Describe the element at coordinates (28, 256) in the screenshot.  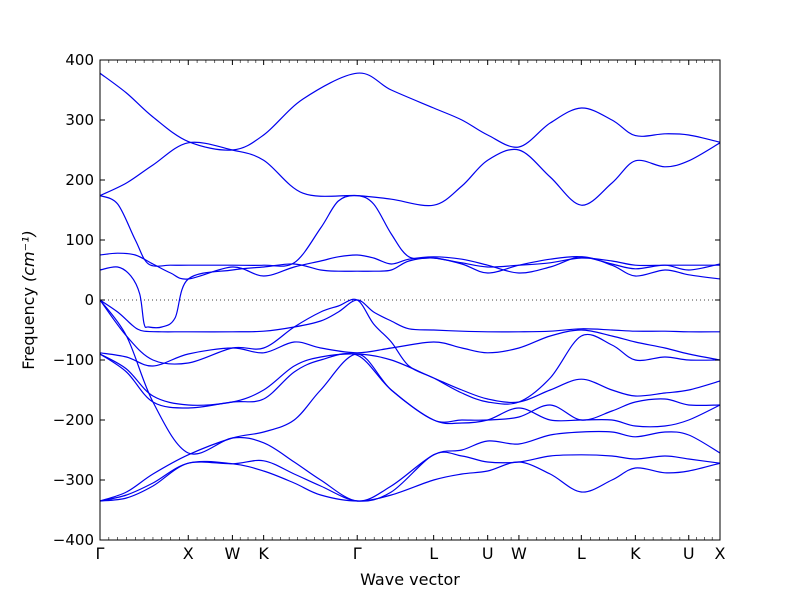
I see `y-axis-unit: (cm⁻¹)` at that location.